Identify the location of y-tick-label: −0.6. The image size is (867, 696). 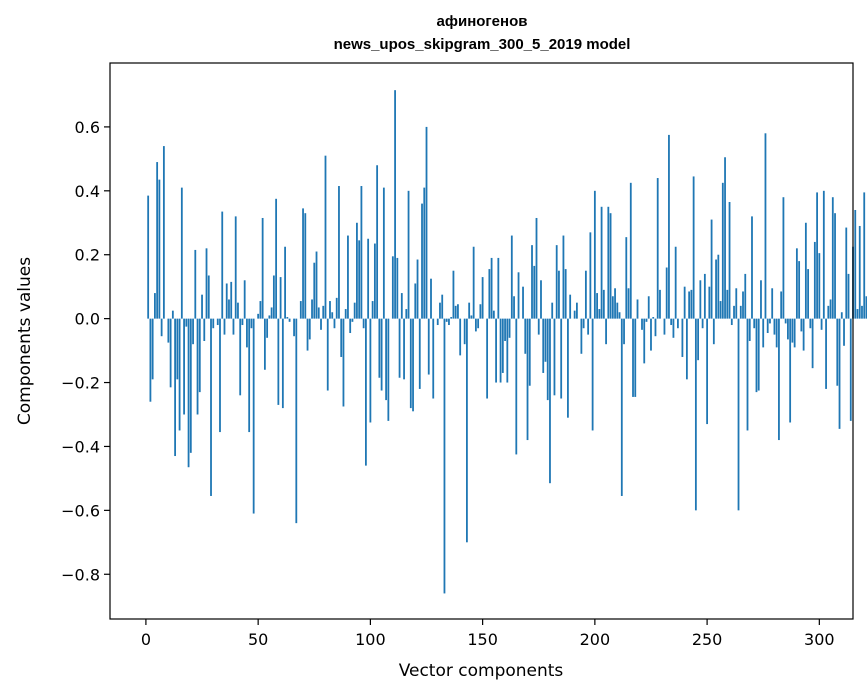
(80, 510).